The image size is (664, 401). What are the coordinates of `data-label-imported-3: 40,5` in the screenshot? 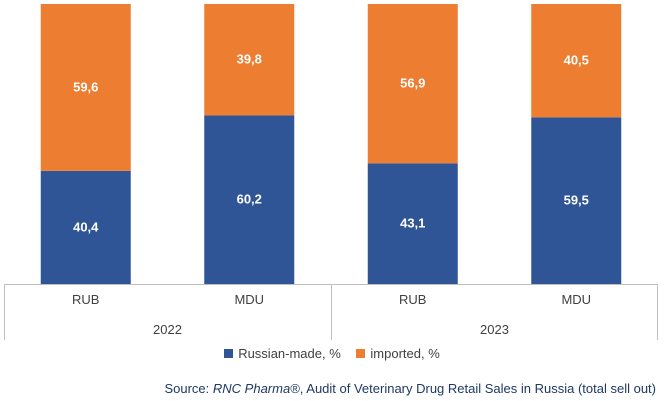 It's located at (576, 60).